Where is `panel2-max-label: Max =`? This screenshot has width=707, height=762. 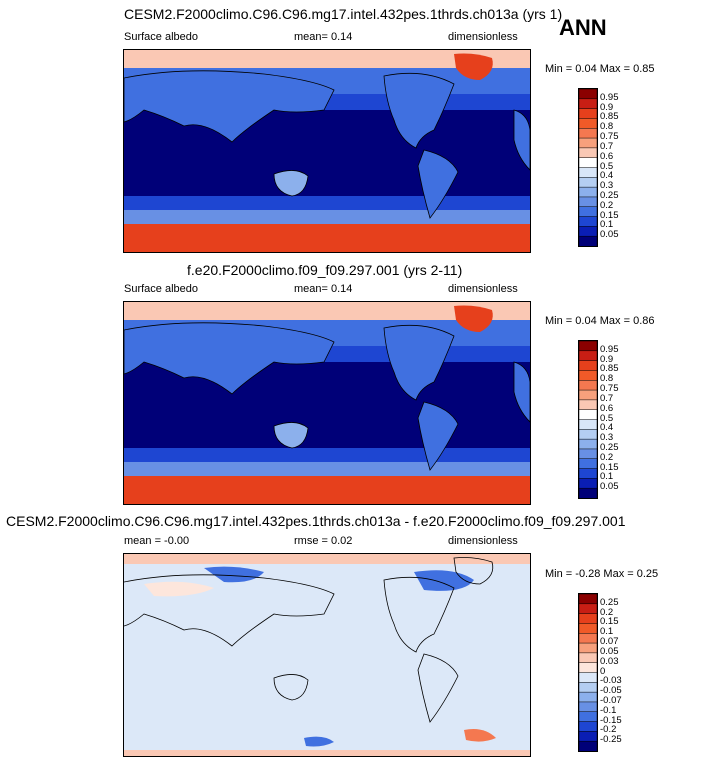
panel2-max-label: Max = is located at coordinates (615, 321).